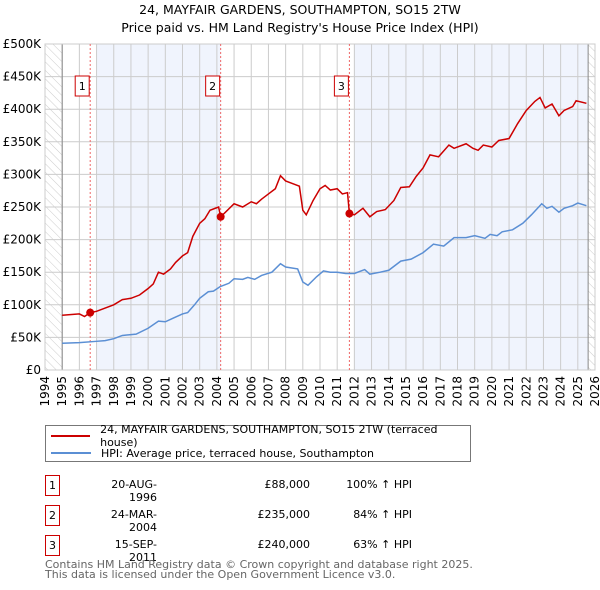 The image size is (600, 590). I want to click on x-tick-label: 2026, so click(594, 391).